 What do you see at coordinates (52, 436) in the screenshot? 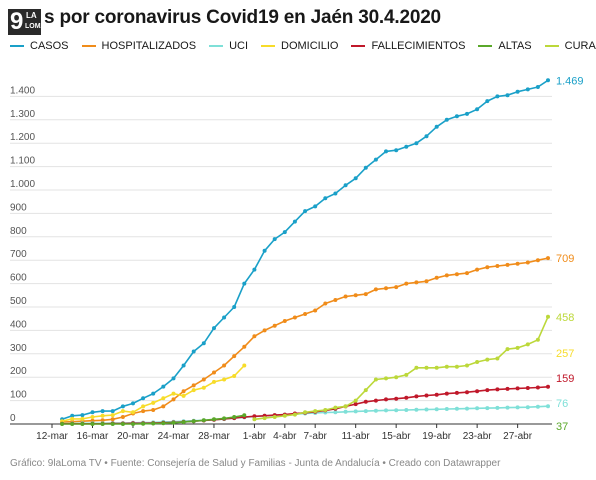
I see `x-tick-label: 12-mar` at bounding box center [52, 436].